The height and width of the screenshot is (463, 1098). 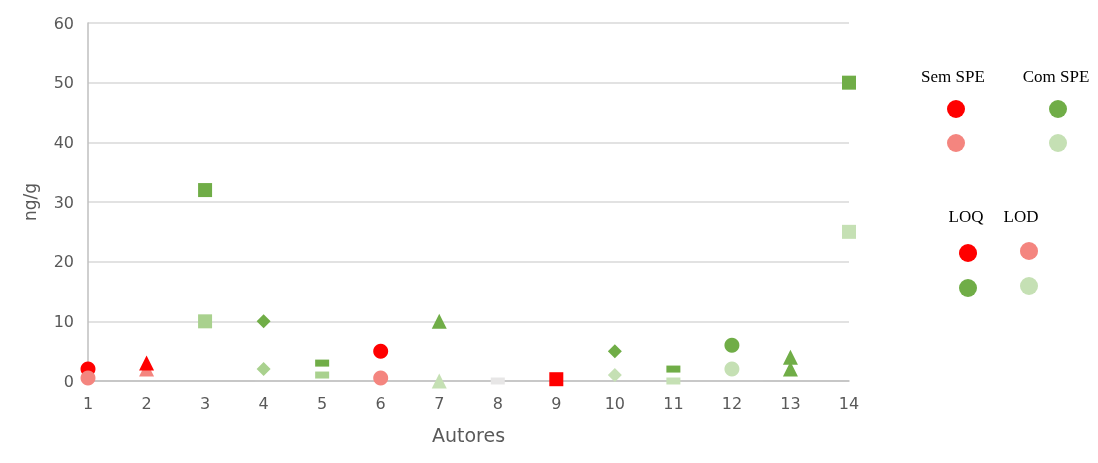 I want to click on text: Com SPE, so click(x=1056, y=77).